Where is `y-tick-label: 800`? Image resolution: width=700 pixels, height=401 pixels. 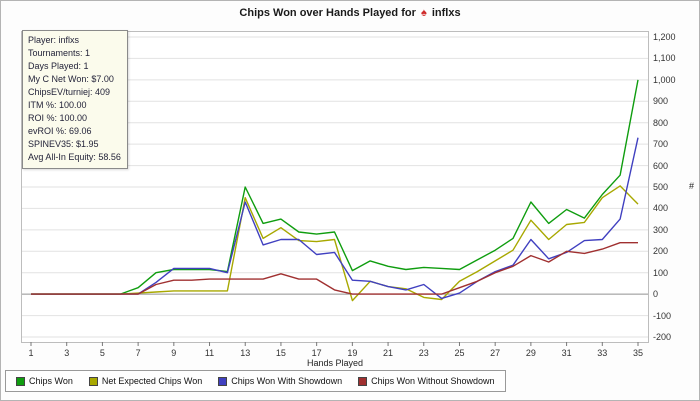
y-tick-label: 800 is located at coordinates (661, 122).